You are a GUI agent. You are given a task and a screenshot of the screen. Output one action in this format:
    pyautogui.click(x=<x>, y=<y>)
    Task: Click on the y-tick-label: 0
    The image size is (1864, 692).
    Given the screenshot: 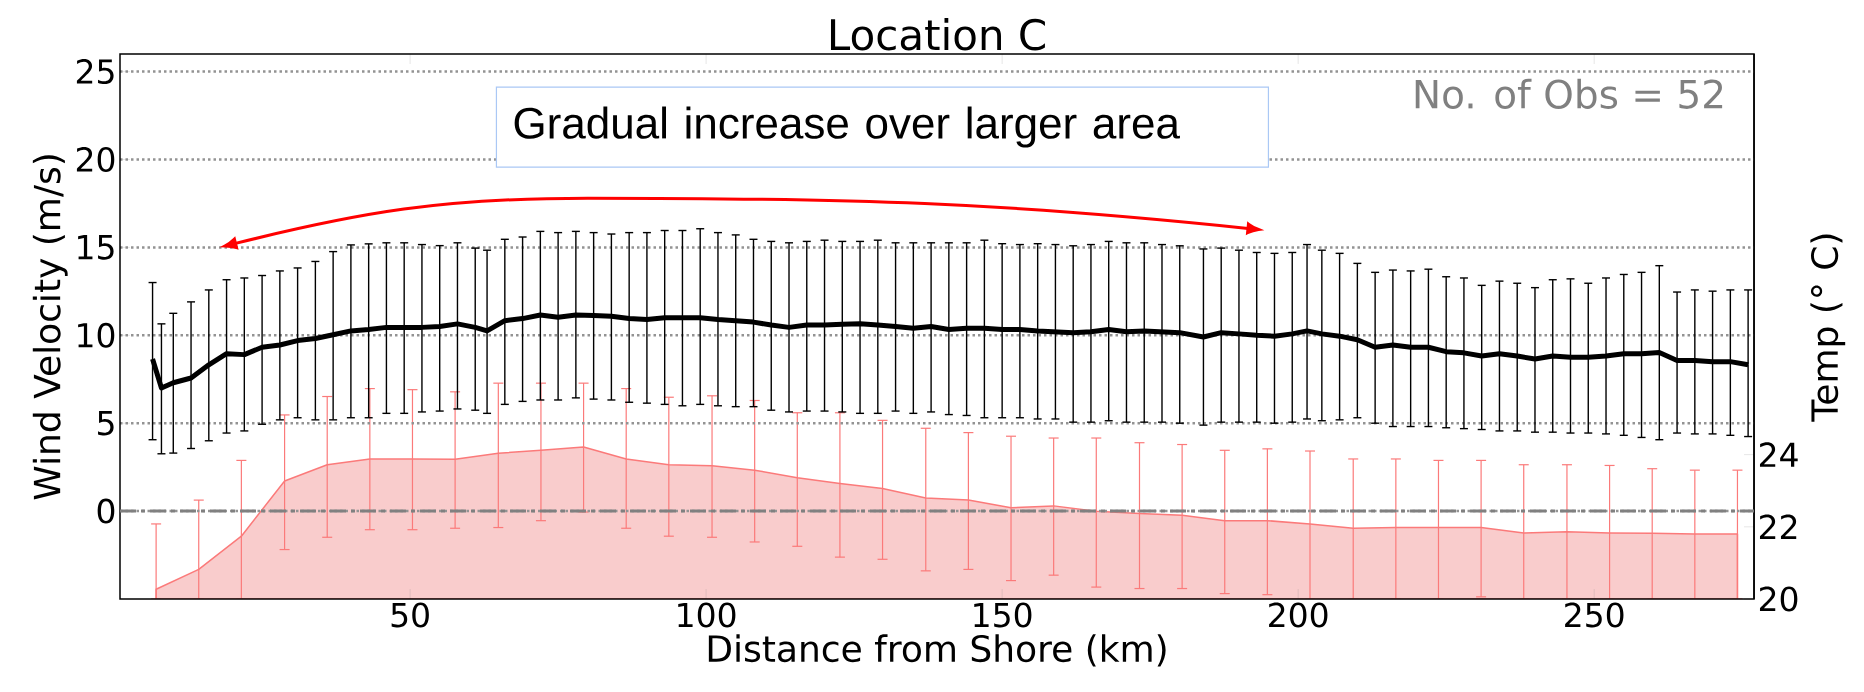 What is the action you would take?
    pyautogui.click(x=106, y=511)
    